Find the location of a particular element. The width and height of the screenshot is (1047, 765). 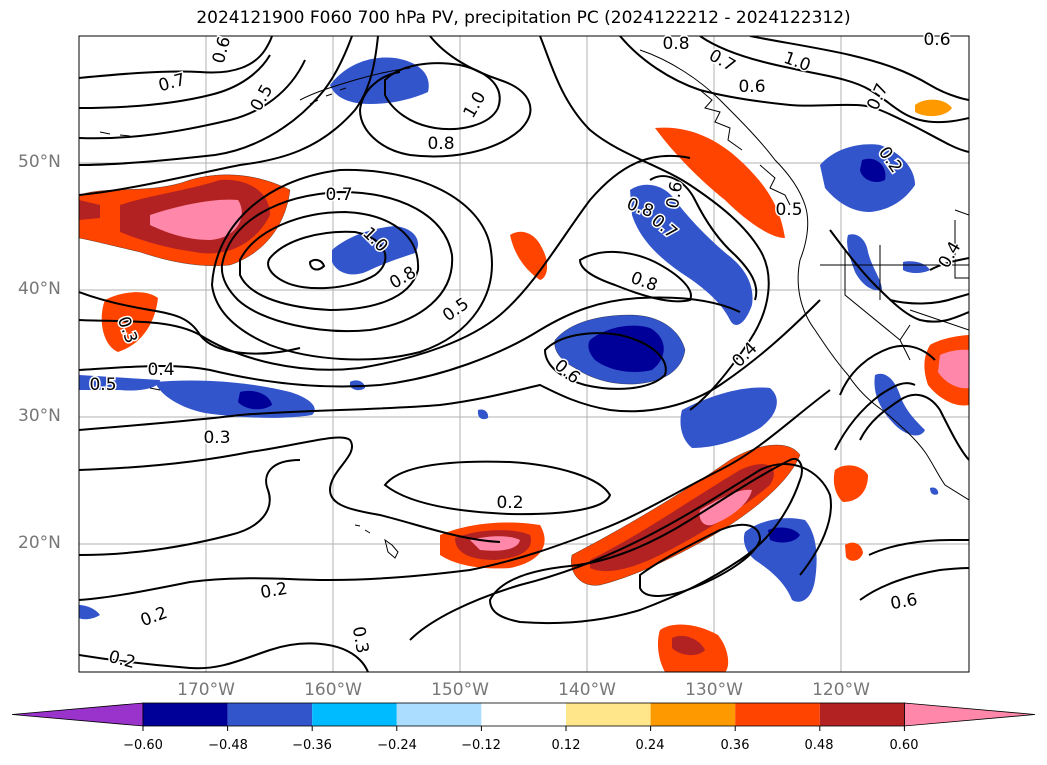

precip-region-baja is located at coordinates (780, 560).